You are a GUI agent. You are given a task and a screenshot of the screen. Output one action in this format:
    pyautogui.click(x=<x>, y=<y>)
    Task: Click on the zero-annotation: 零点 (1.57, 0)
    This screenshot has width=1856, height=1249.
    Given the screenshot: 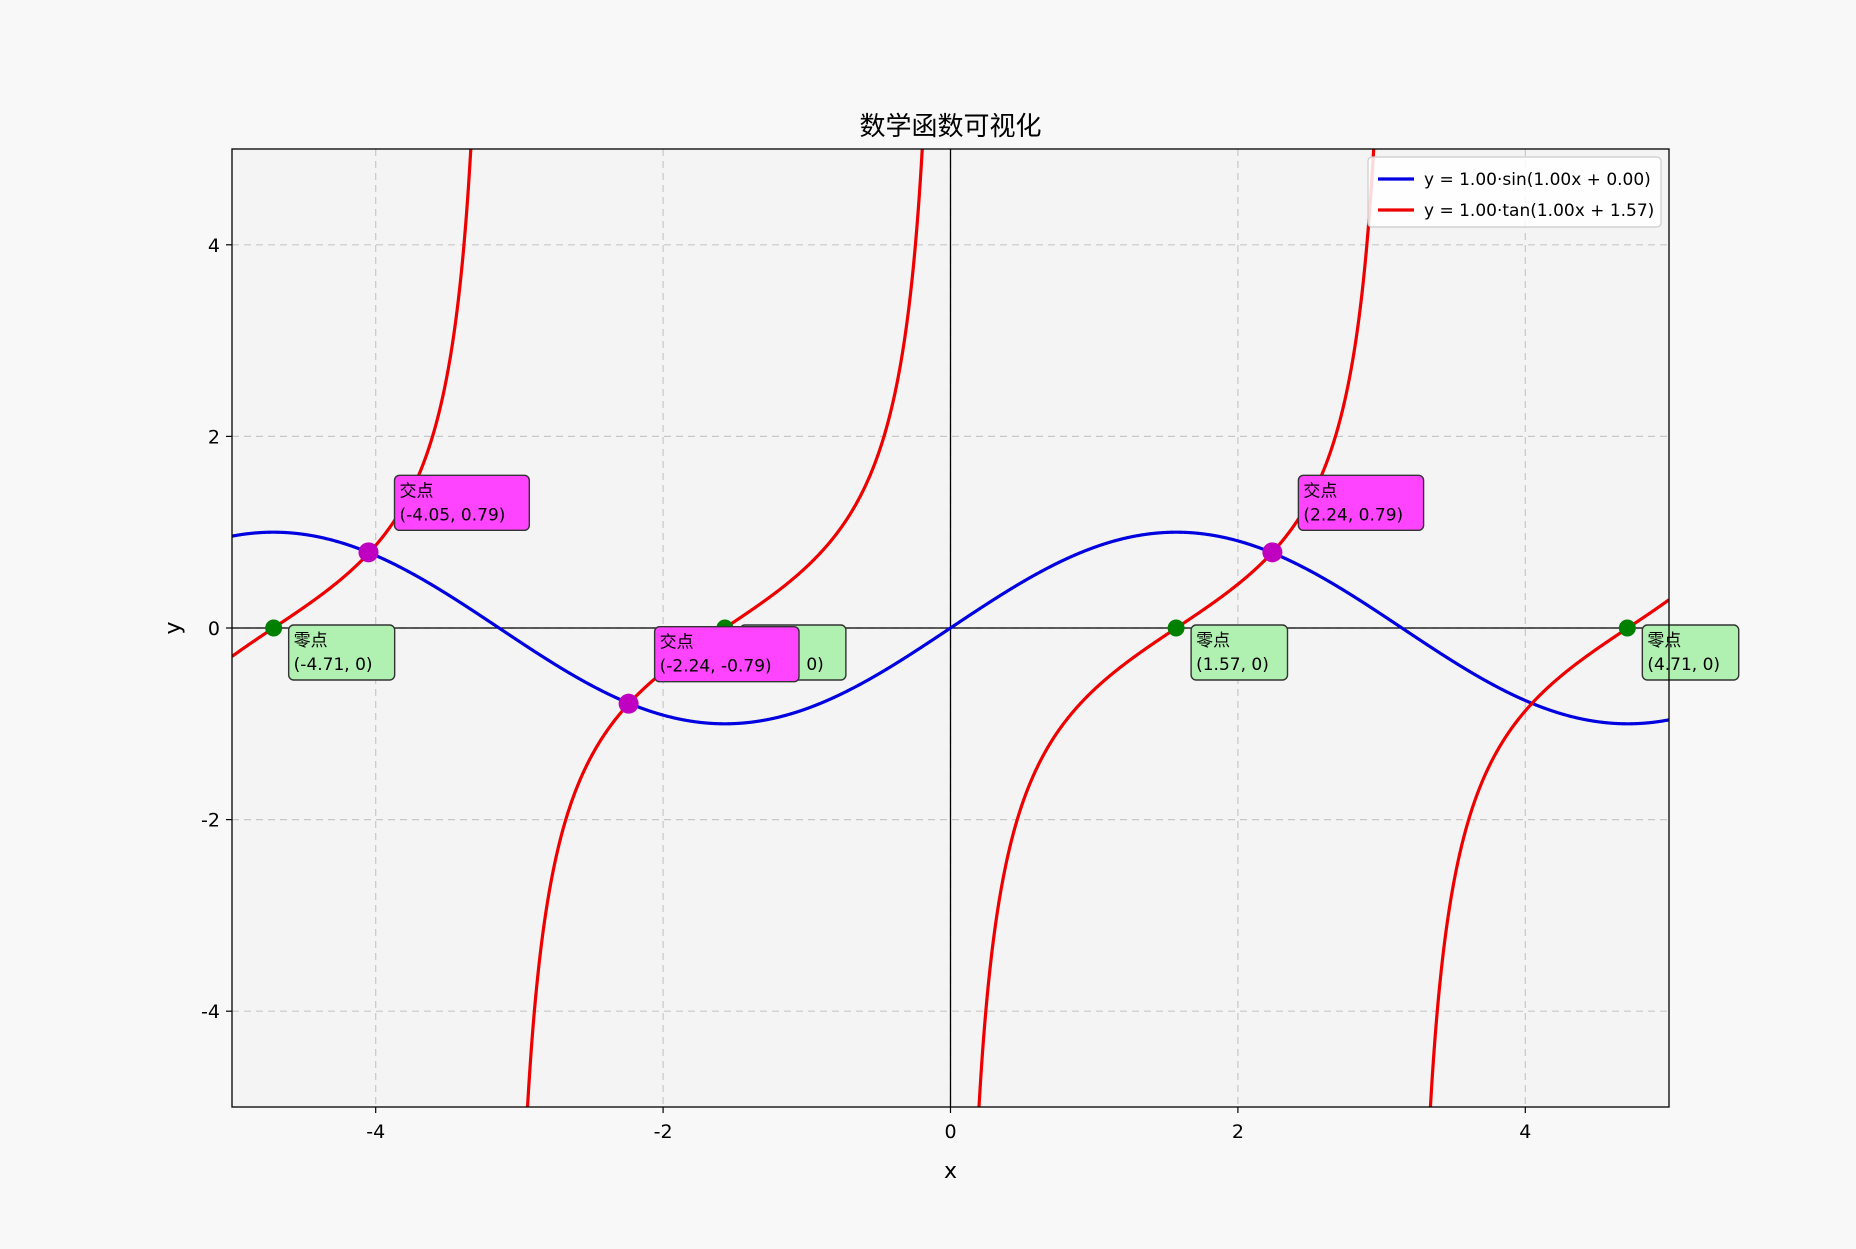 What is the action you would take?
    pyautogui.click(x=1239, y=652)
    